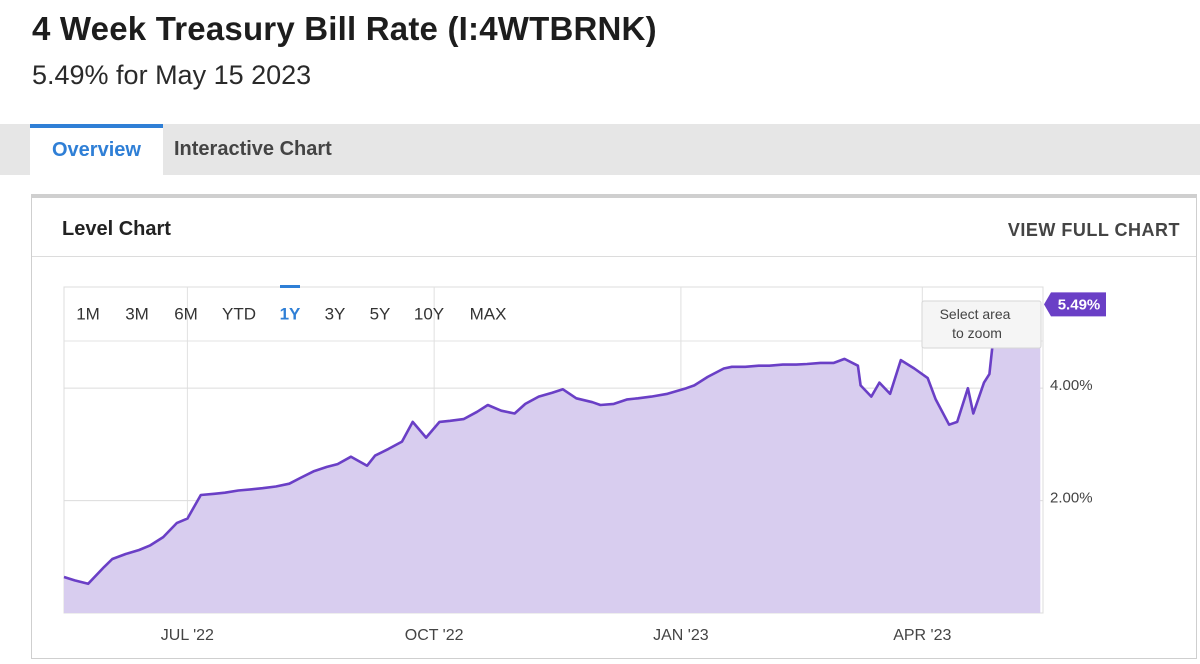  Describe the element at coordinates (981, 324) in the screenshot. I see `zoom-hint-box` at that location.